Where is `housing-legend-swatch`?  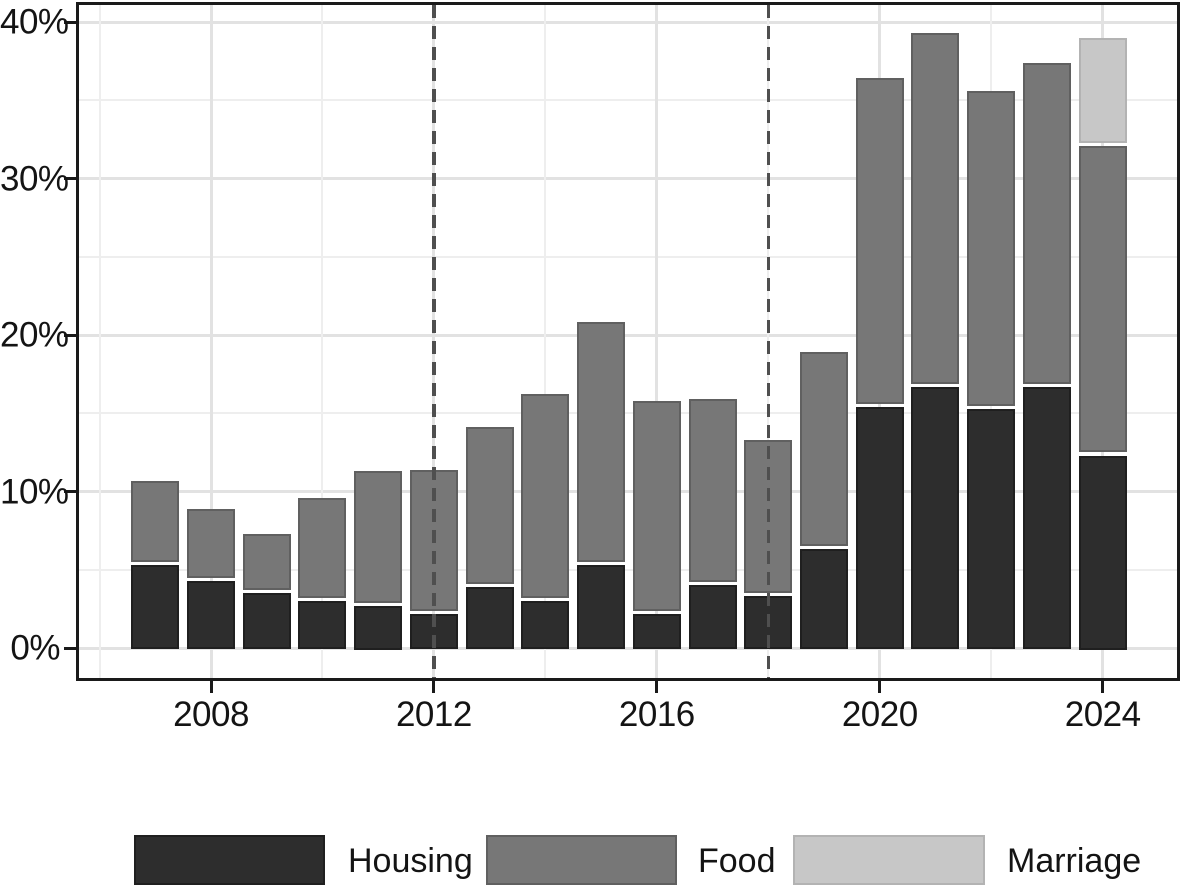 housing-legend-swatch is located at coordinates (229, 860).